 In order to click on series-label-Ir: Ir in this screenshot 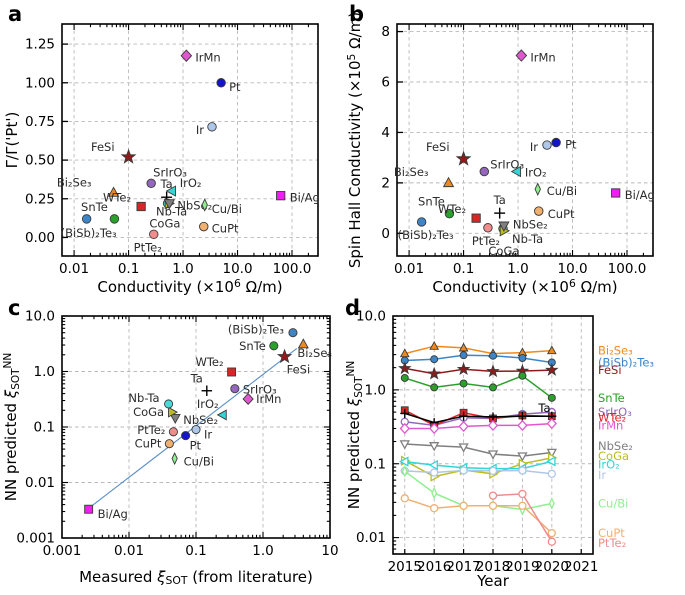, I will do `click(602, 475)`.